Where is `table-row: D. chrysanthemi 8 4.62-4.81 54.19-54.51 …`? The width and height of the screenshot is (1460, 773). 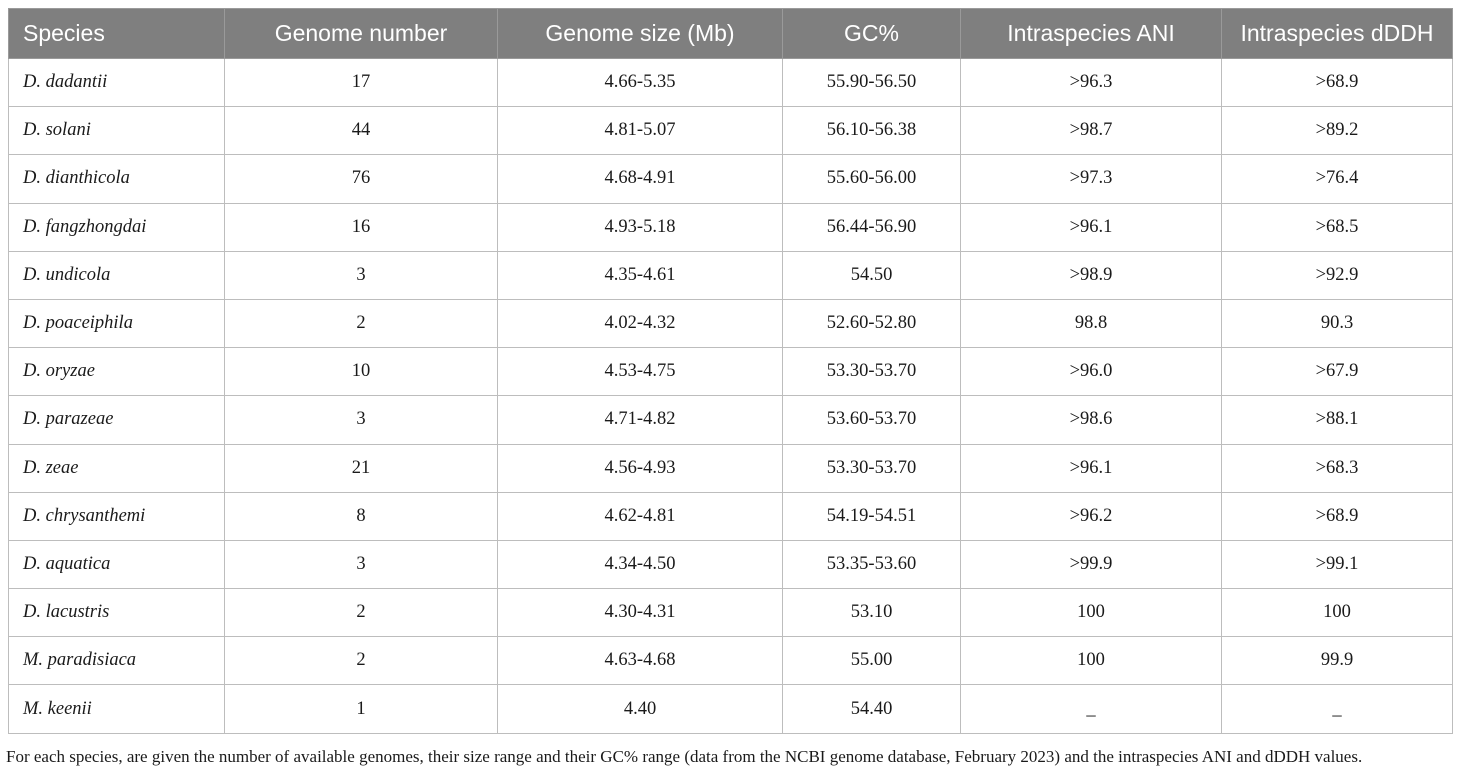
table-row: D. chrysanthemi 8 4.62-4.81 54.19-54.51 … is located at coordinates (730, 516).